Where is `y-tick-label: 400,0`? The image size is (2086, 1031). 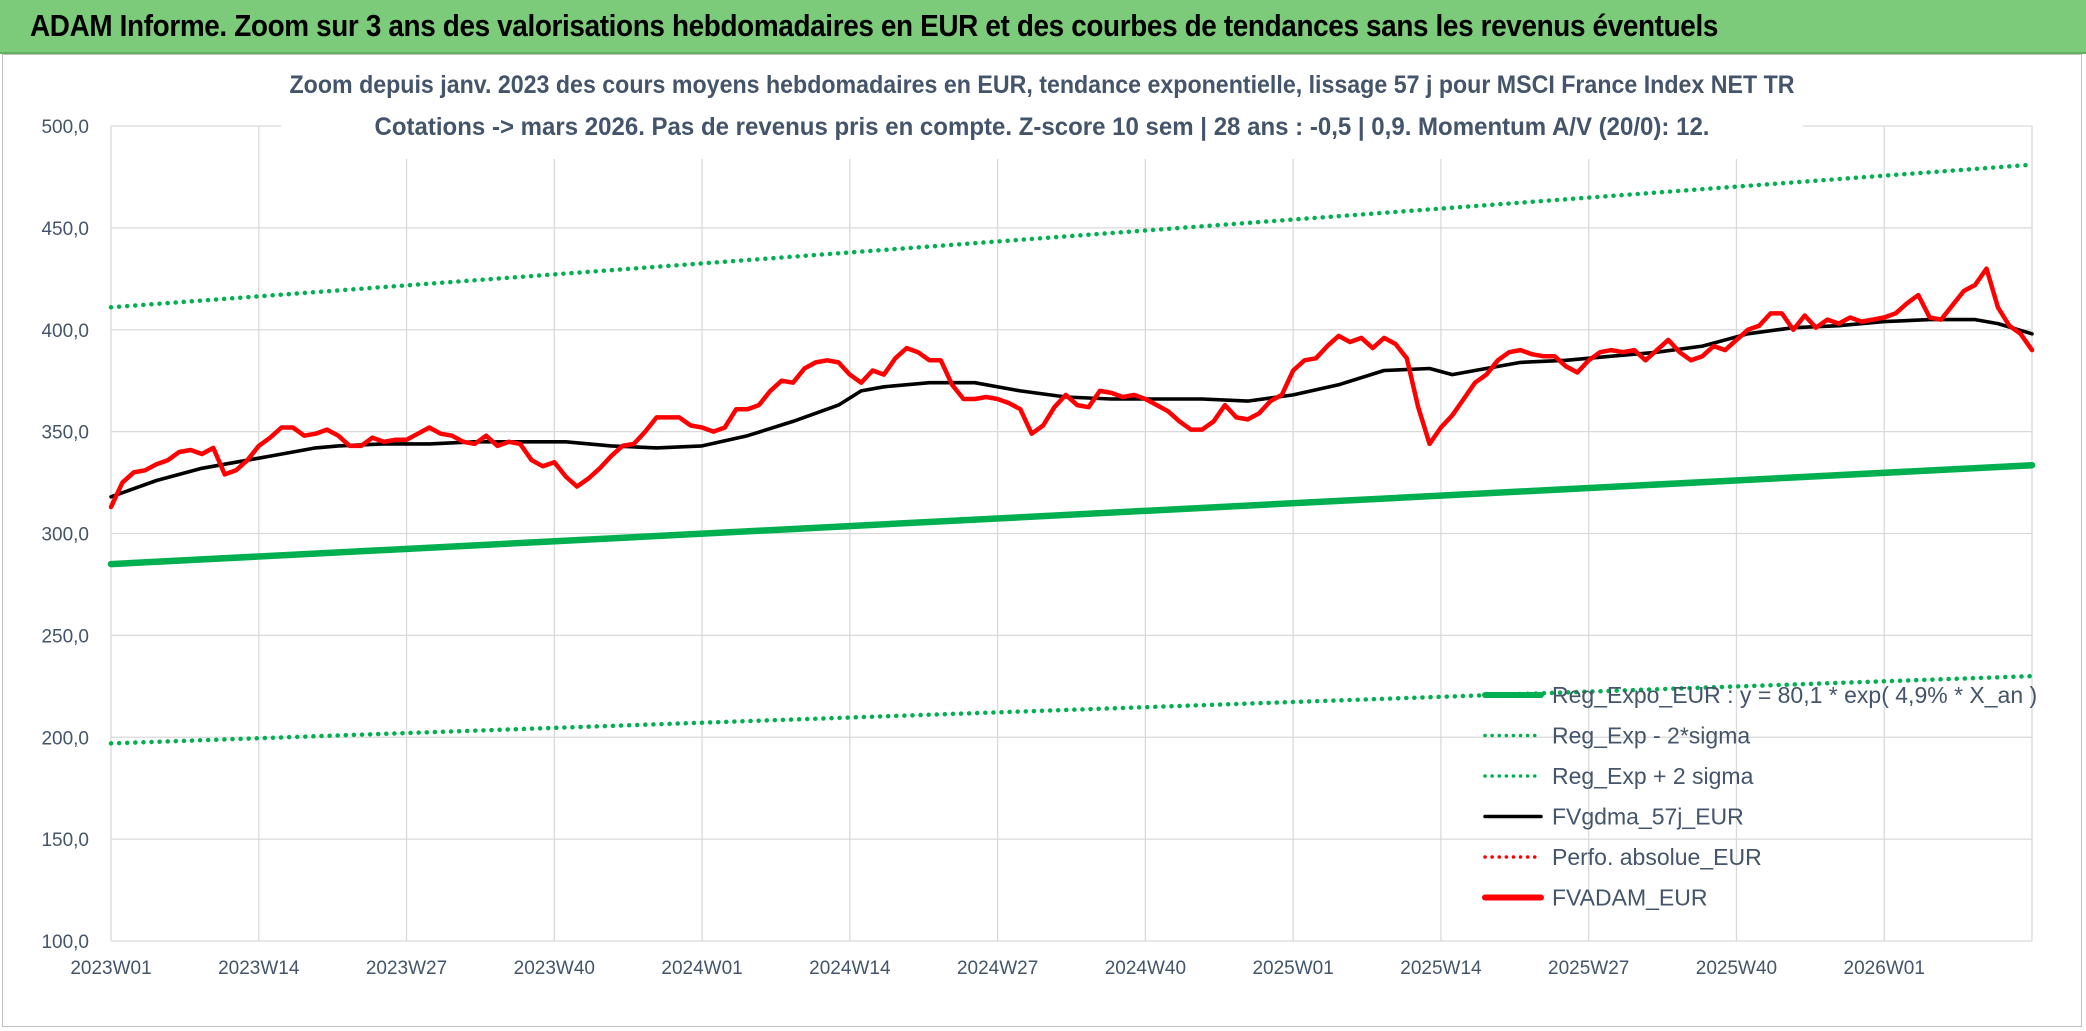 y-tick-label: 400,0 is located at coordinates (65, 331).